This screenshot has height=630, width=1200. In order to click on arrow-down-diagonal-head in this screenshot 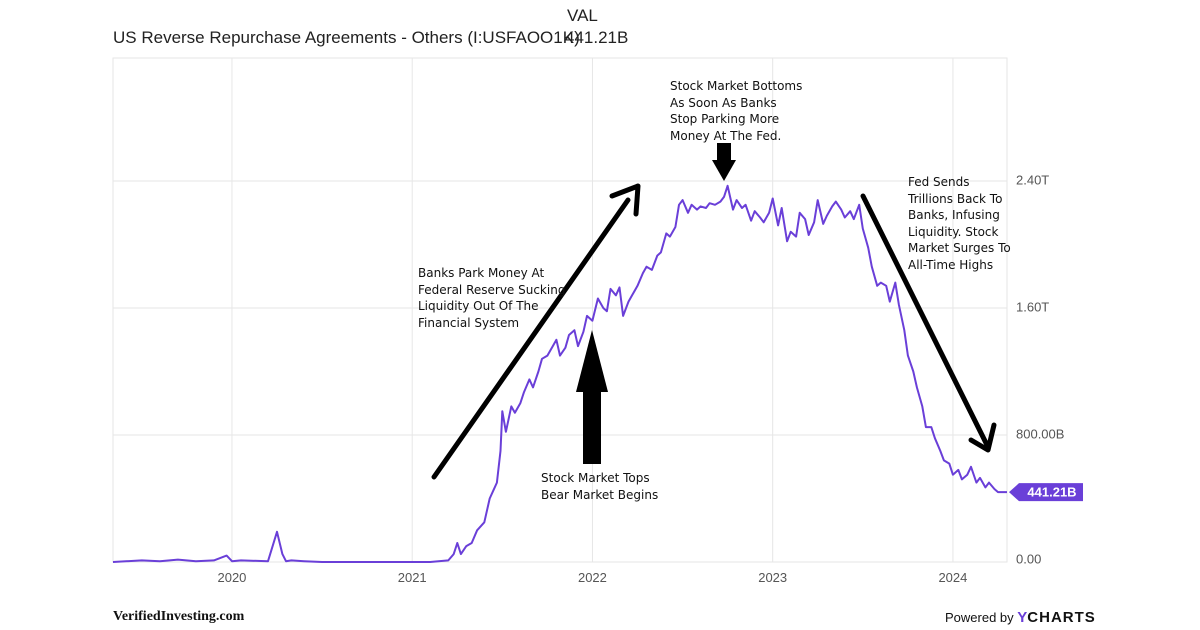, I will do `click(982, 437)`.